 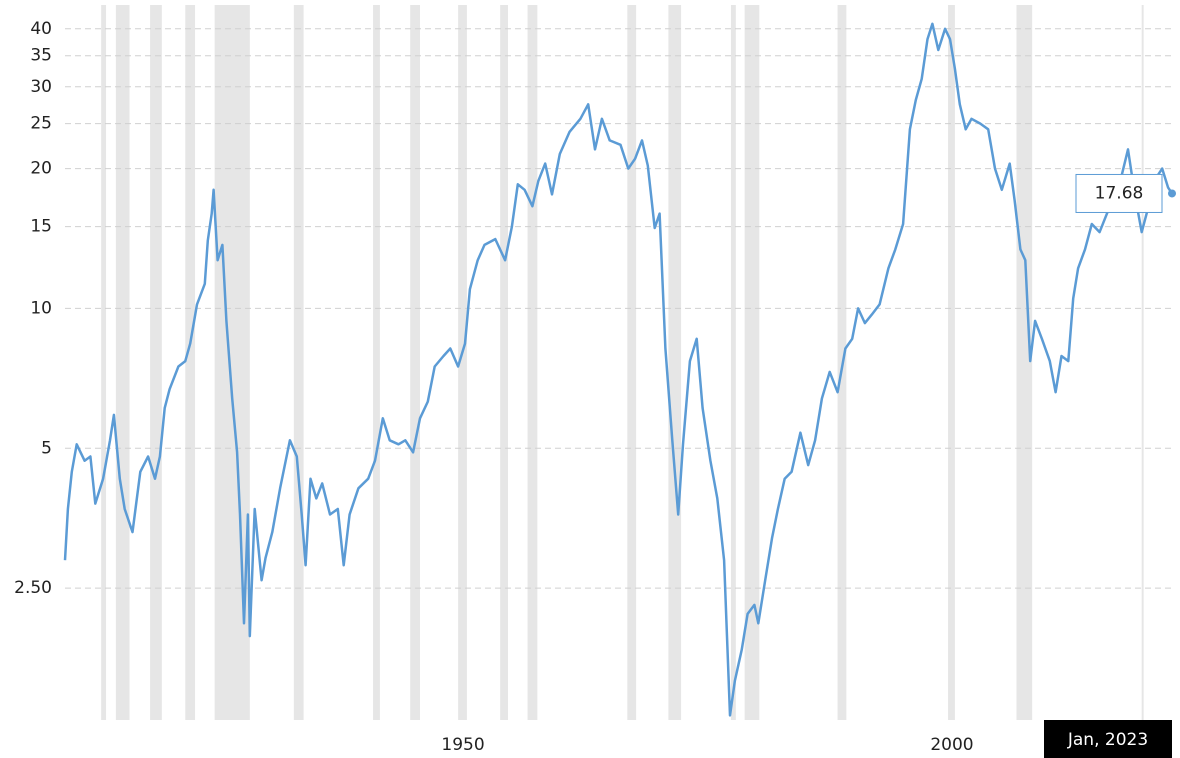 I want to click on crosshair-label: Jan, 2023, so click(x=1107, y=740).